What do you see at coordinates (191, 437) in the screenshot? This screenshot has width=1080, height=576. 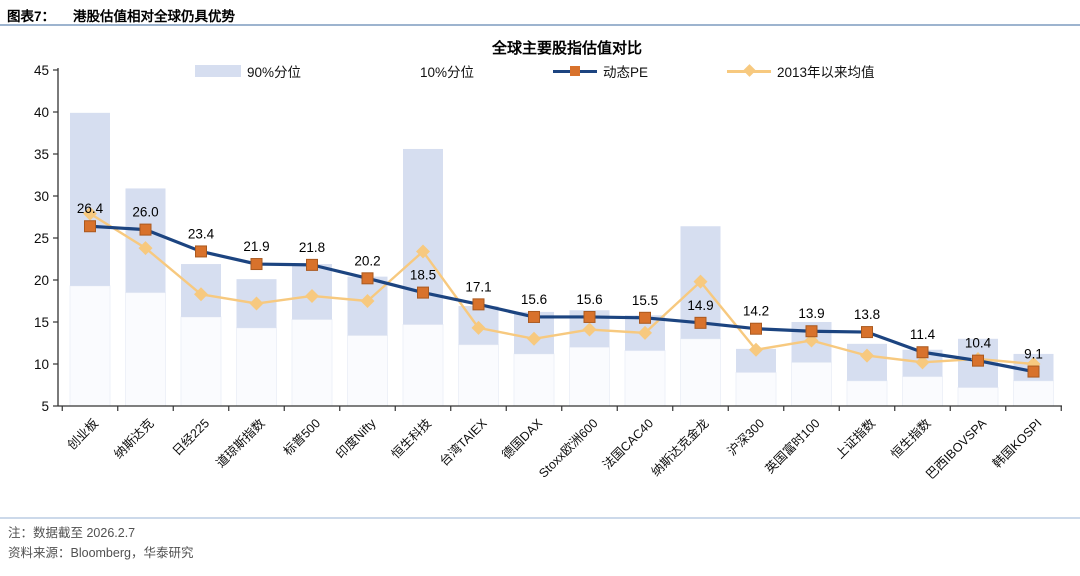 I see `category-label: 日经225` at bounding box center [191, 437].